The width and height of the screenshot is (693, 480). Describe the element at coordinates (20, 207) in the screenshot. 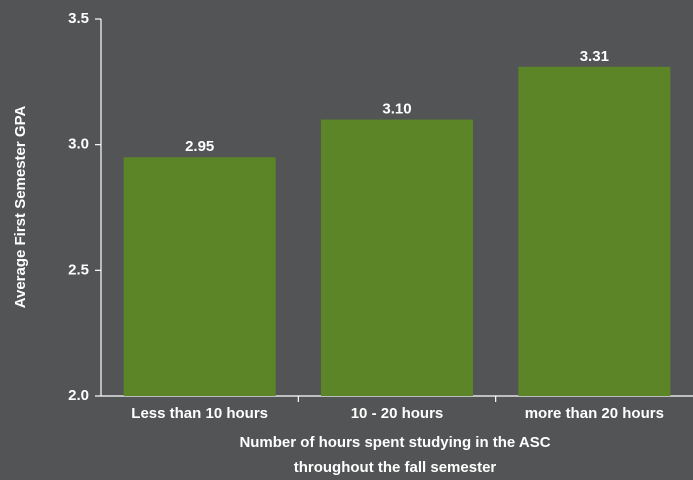

I see `y-axis-title: Average First Semester GPA` at that location.